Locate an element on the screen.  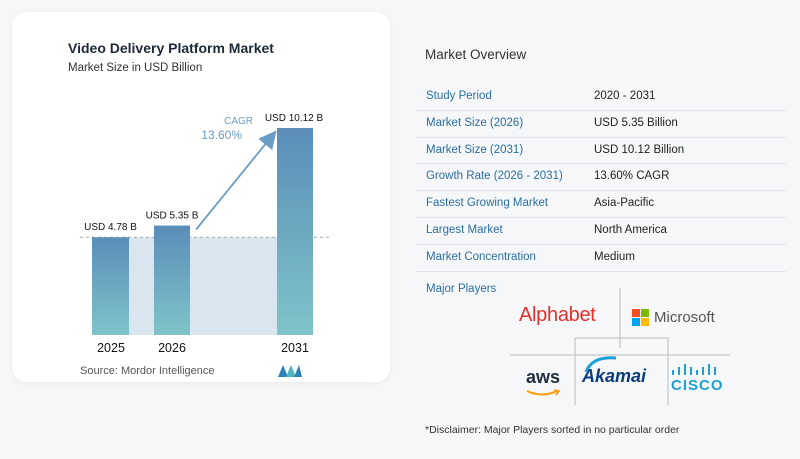
overview-row-key: Market Size (2031) is located at coordinates (475, 149).